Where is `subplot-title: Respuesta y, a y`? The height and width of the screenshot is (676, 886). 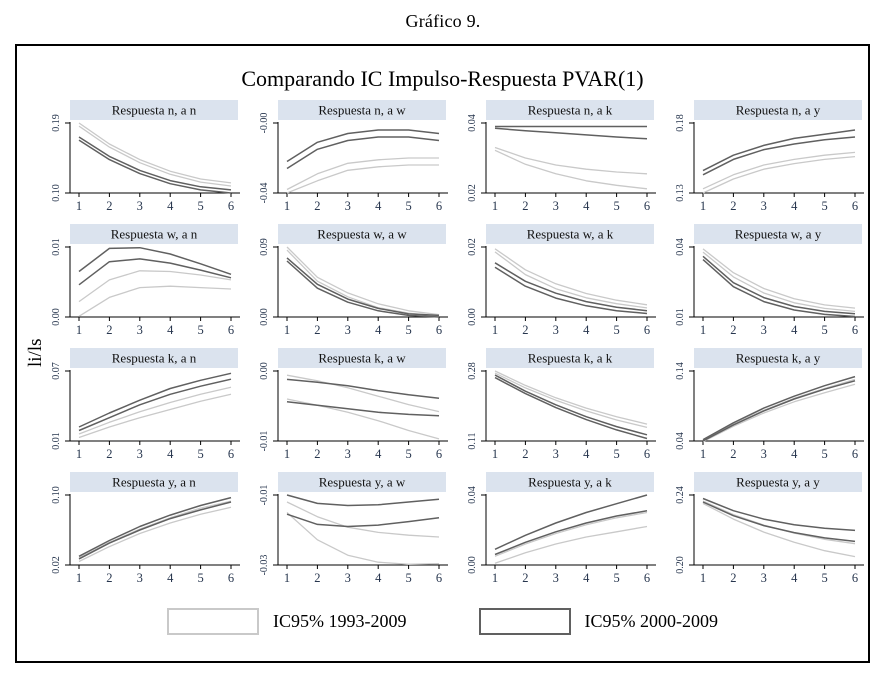 subplot-title: Respuesta y, a y is located at coordinates (778, 482).